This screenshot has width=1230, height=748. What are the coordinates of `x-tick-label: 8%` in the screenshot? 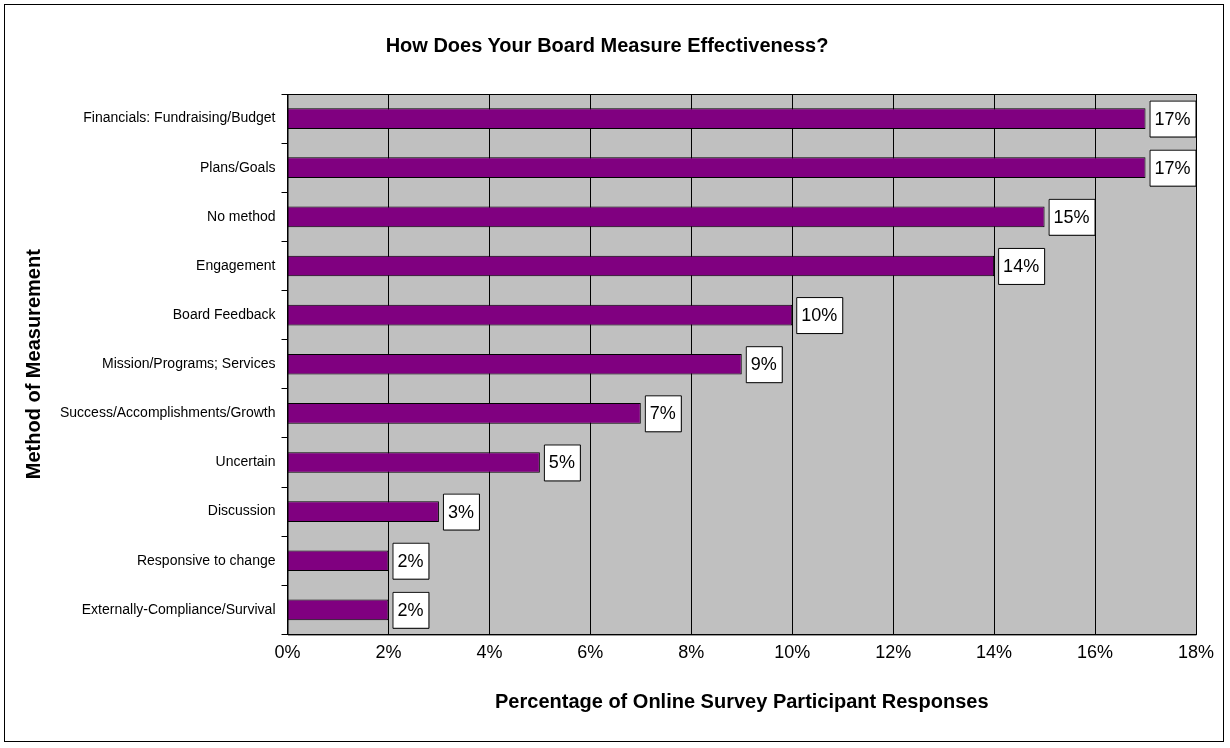 It's located at (691, 652).